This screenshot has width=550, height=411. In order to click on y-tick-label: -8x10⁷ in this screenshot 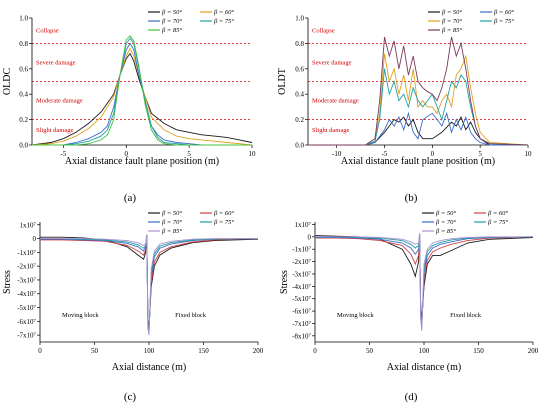, I will do `click(301, 336)`.